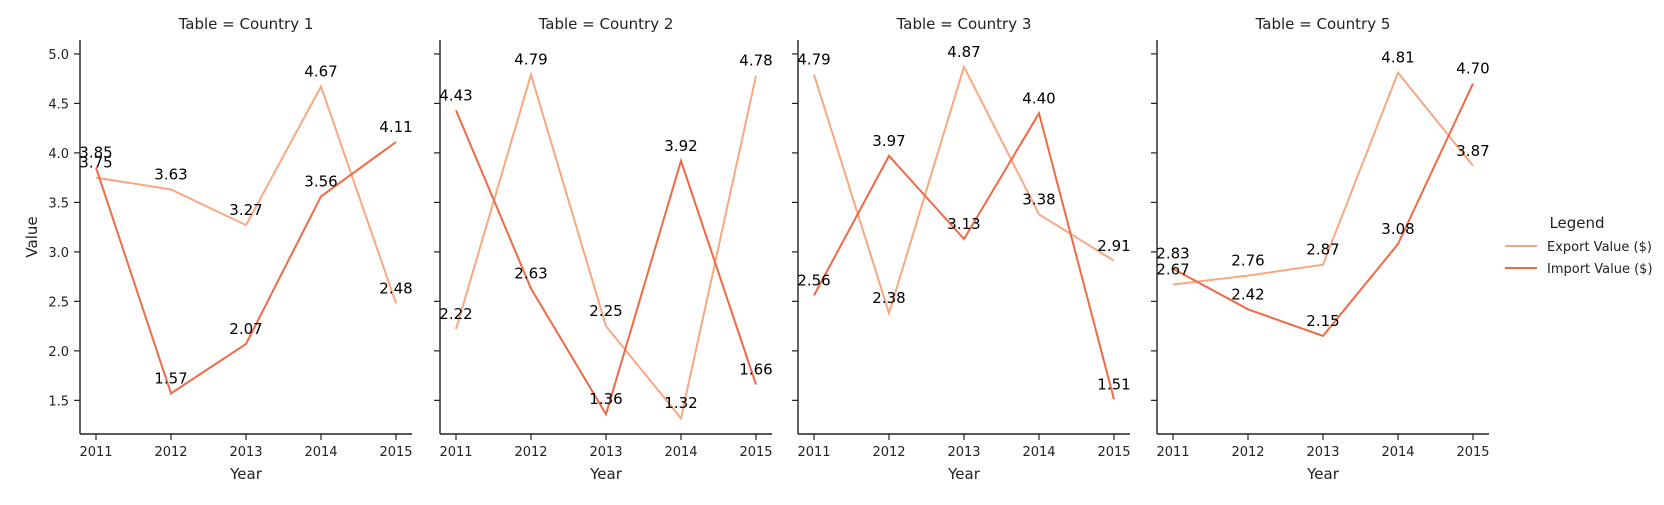  Describe the element at coordinates (963, 52) in the screenshot. I see `data-label: 4.87` at that location.